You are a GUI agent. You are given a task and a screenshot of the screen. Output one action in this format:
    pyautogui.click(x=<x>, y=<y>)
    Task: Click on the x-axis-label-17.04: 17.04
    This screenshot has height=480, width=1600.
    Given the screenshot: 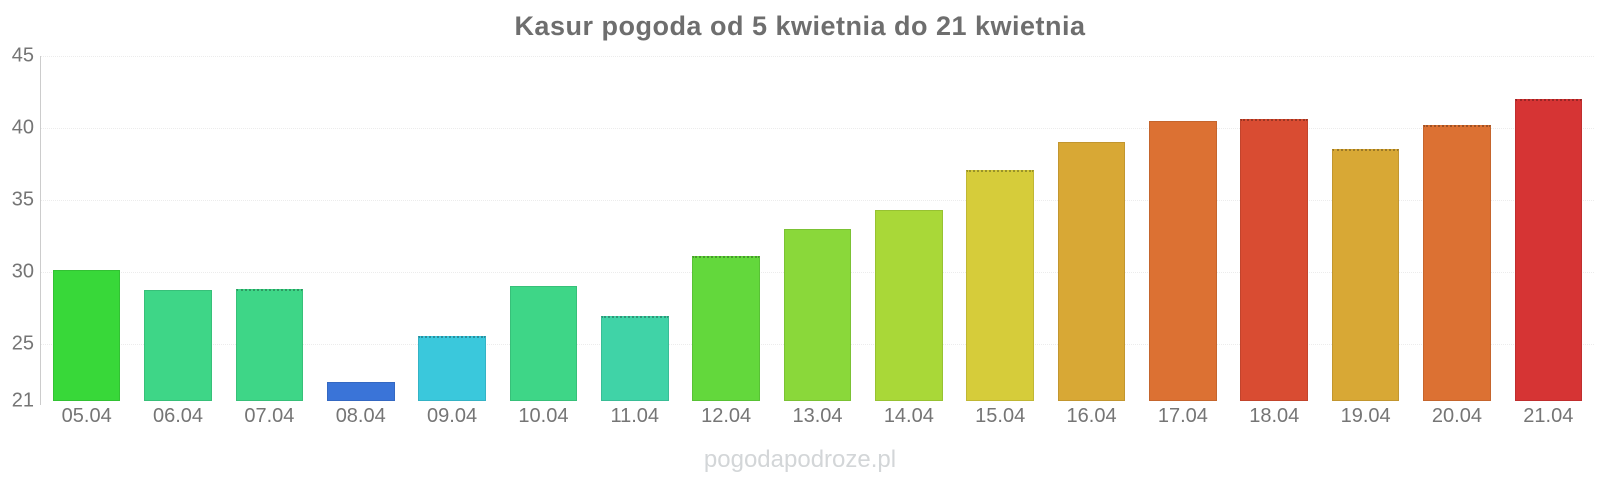 What is the action you would take?
    pyautogui.click(x=1182, y=416)
    